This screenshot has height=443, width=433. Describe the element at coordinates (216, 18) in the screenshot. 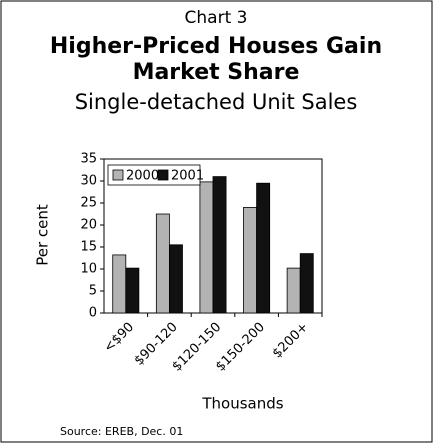

I see `chart-title: Chart 3` at that location.